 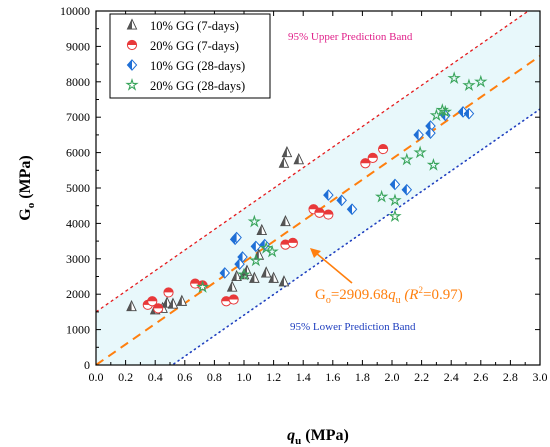 I want to click on y-axis-title: Go (MPa), so click(x=27, y=187).